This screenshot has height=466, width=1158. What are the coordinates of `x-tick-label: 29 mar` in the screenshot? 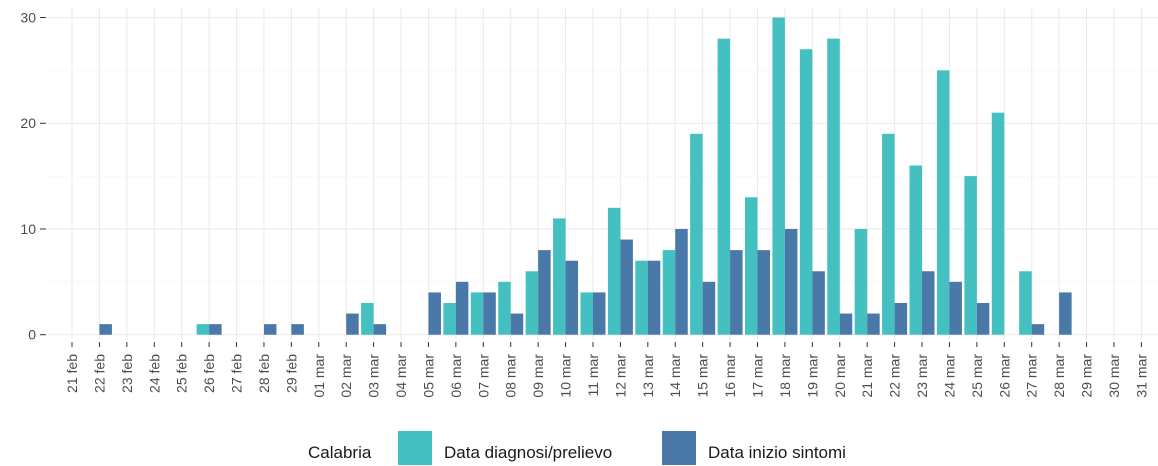 It's located at (1087, 376).